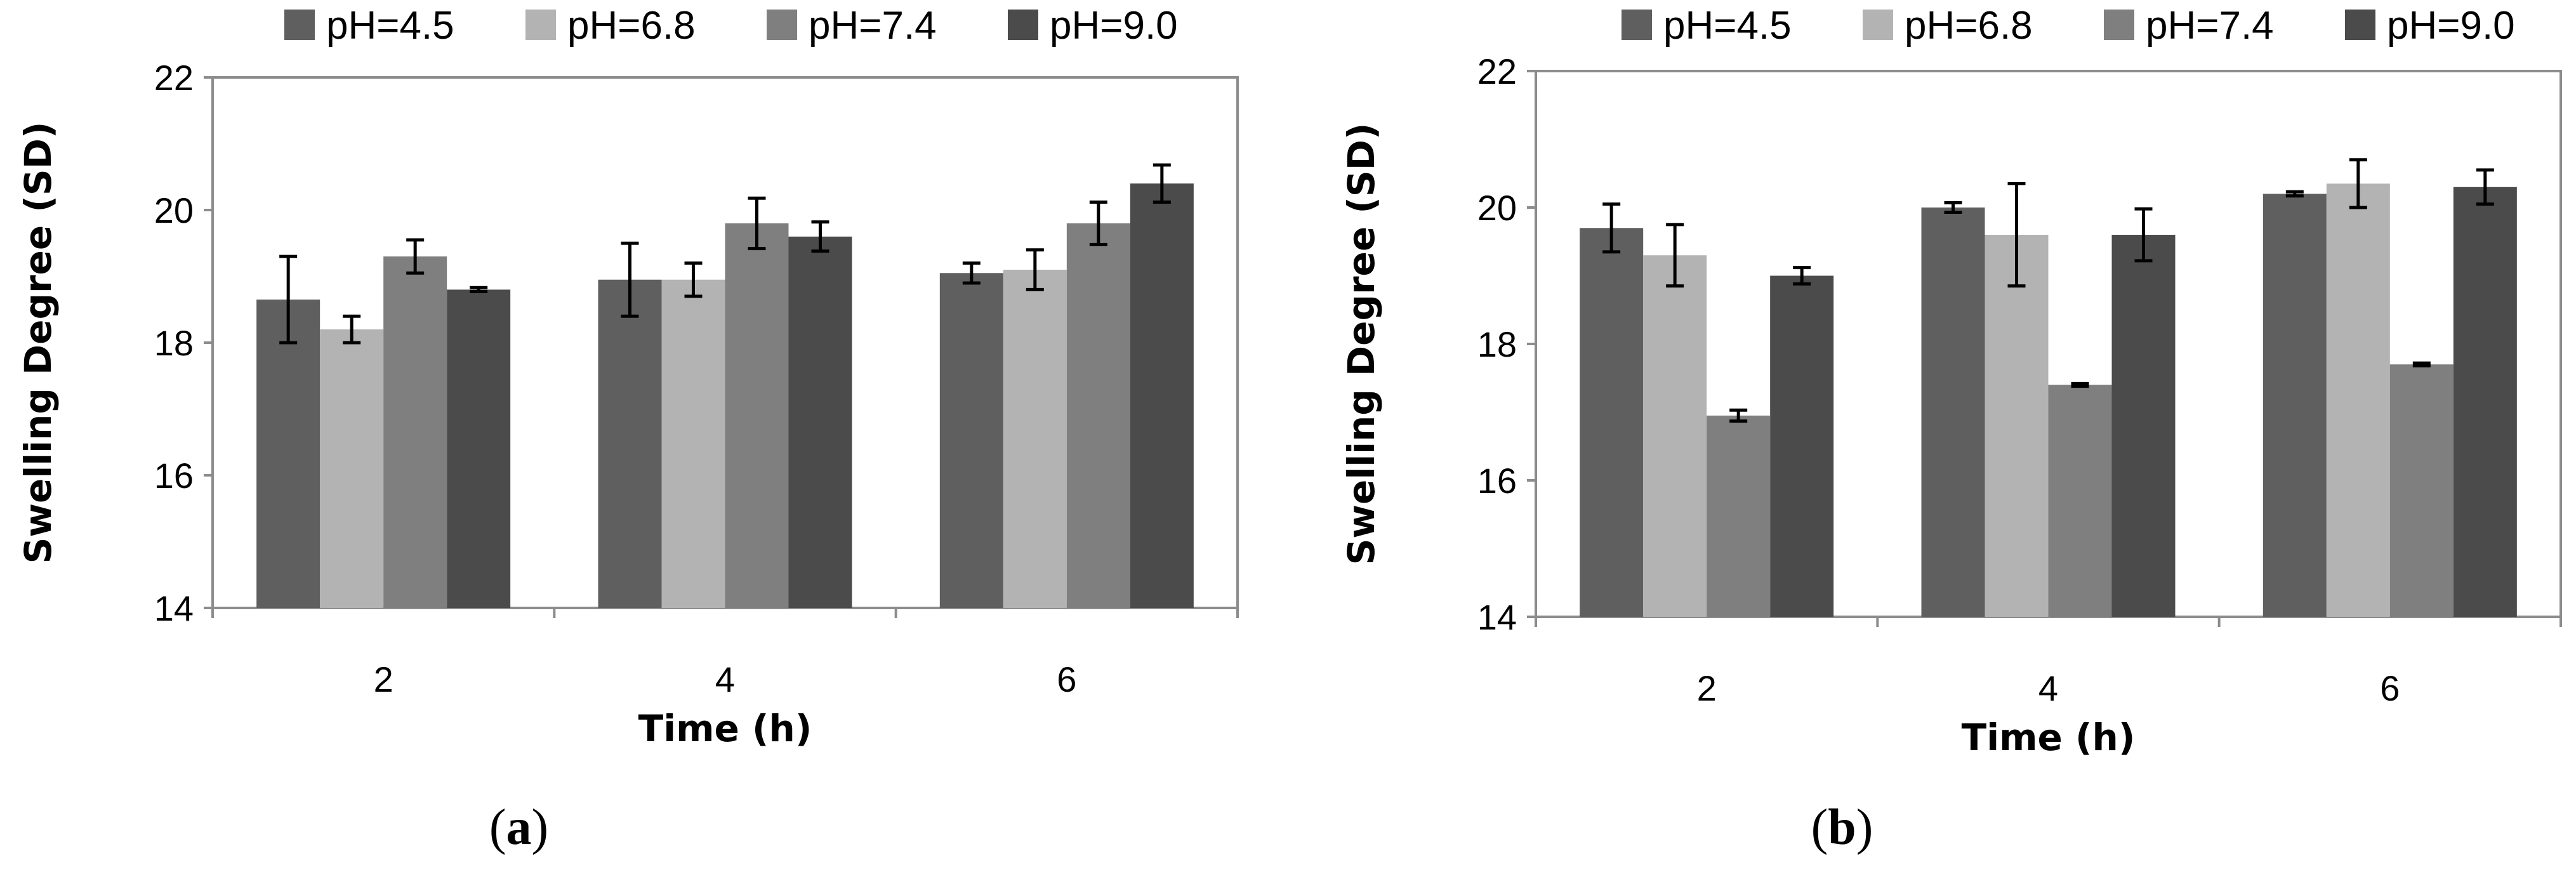  Describe the element at coordinates (1842, 827) in the screenshot. I see `panel-label: (b)` at that location.